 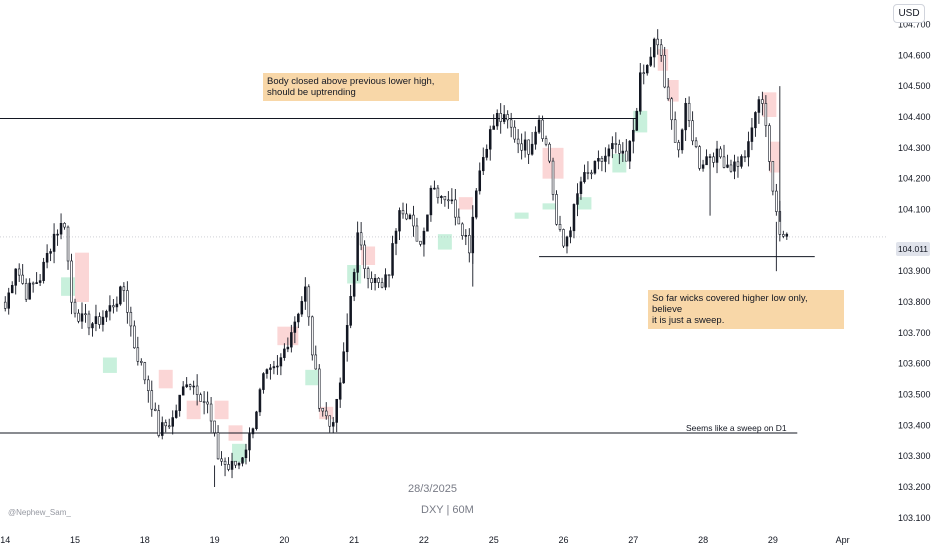 What do you see at coordinates (424, 540) in the screenshot?
I see `time-axis: 14 15 18 19 20 21 22 25 26 27 28 29 Apr` at bounding box center [424, 540].